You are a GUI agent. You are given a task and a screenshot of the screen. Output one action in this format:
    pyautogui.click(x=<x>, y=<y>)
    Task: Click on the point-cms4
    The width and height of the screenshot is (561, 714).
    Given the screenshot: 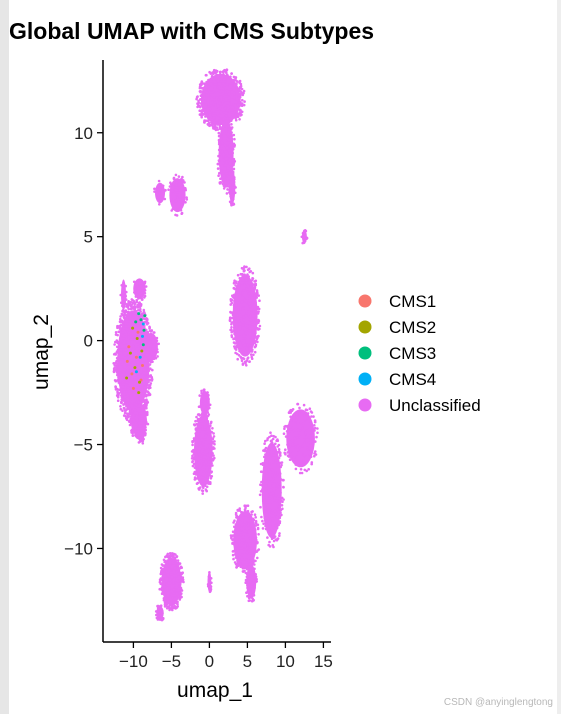 What is the action you would take?
    pyautogui.click(x=143, y=324)
    